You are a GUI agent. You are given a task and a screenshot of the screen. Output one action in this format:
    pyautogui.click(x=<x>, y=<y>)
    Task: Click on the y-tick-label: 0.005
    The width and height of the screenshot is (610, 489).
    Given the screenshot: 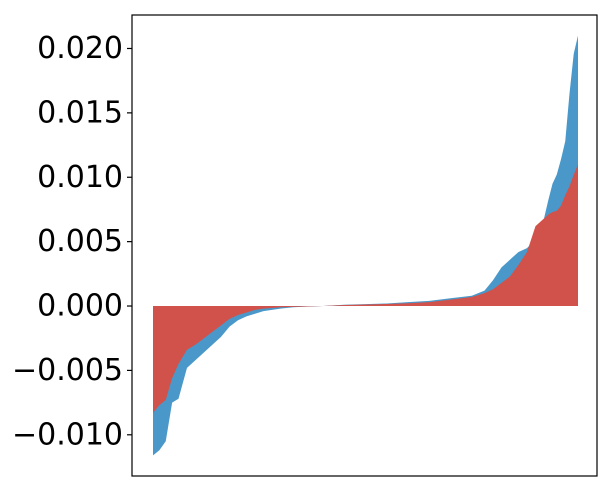 What is the action you would take?
    pyautogui.click(x=80, y=241)
    